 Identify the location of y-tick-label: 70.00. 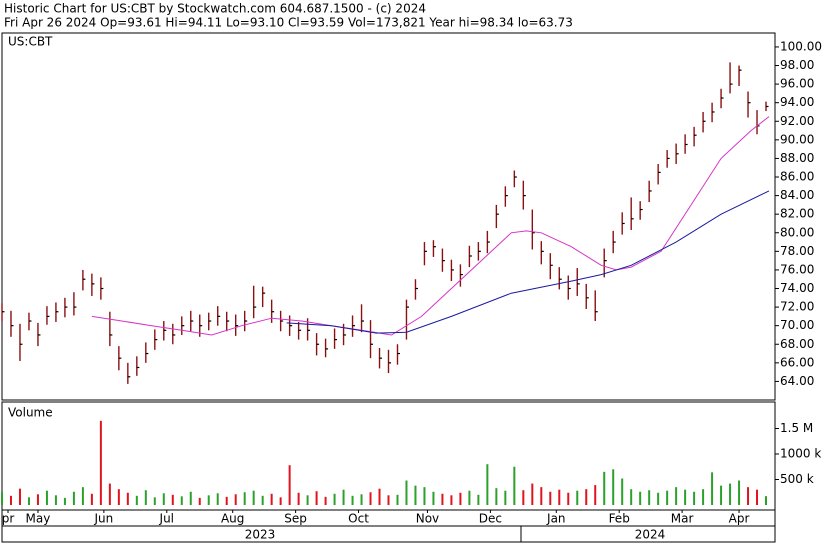
(797, 325).